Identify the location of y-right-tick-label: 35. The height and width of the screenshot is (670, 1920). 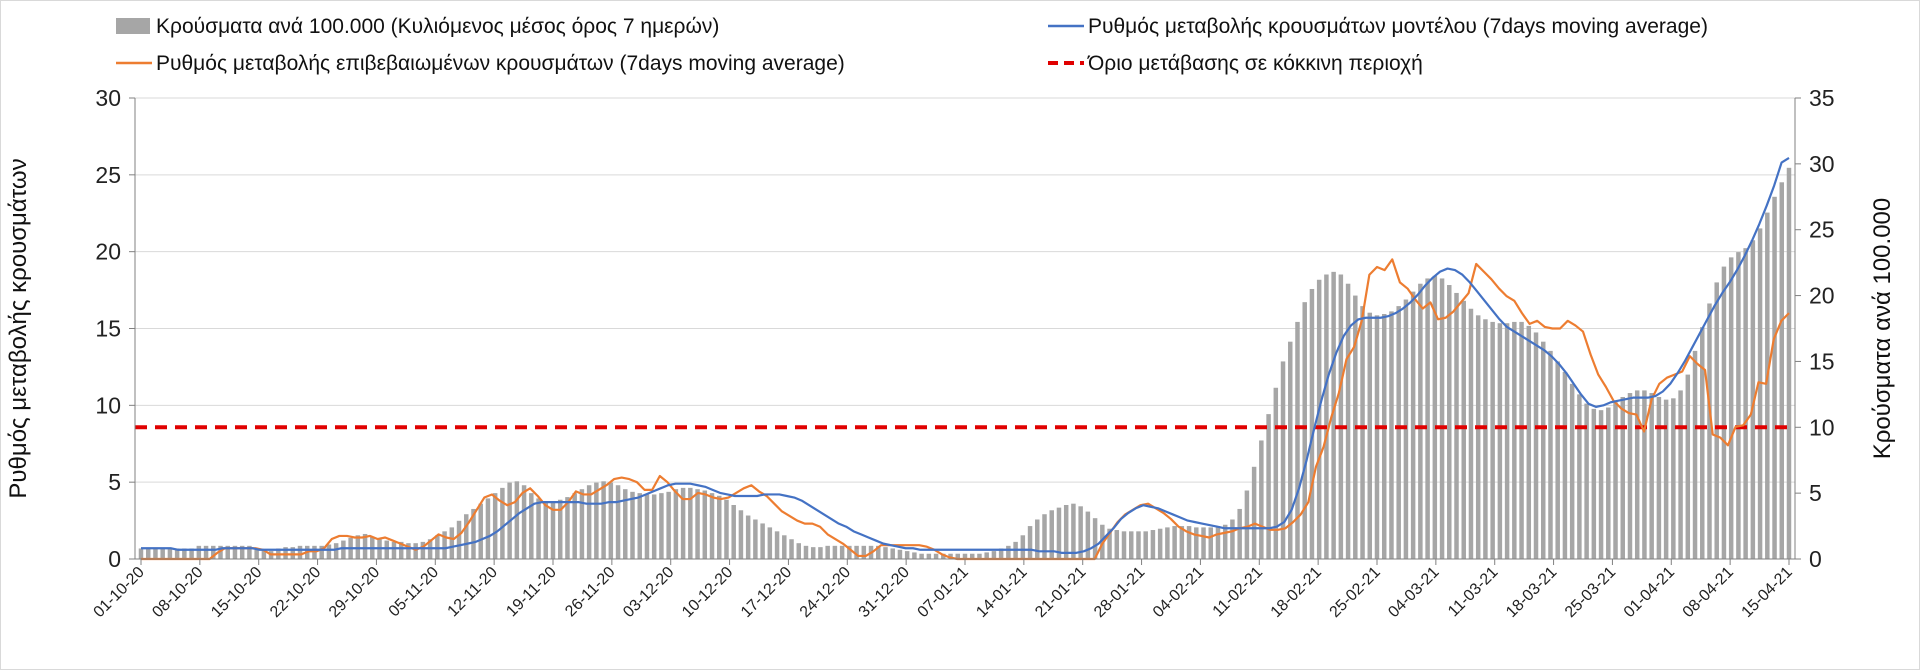
(1822, 98).